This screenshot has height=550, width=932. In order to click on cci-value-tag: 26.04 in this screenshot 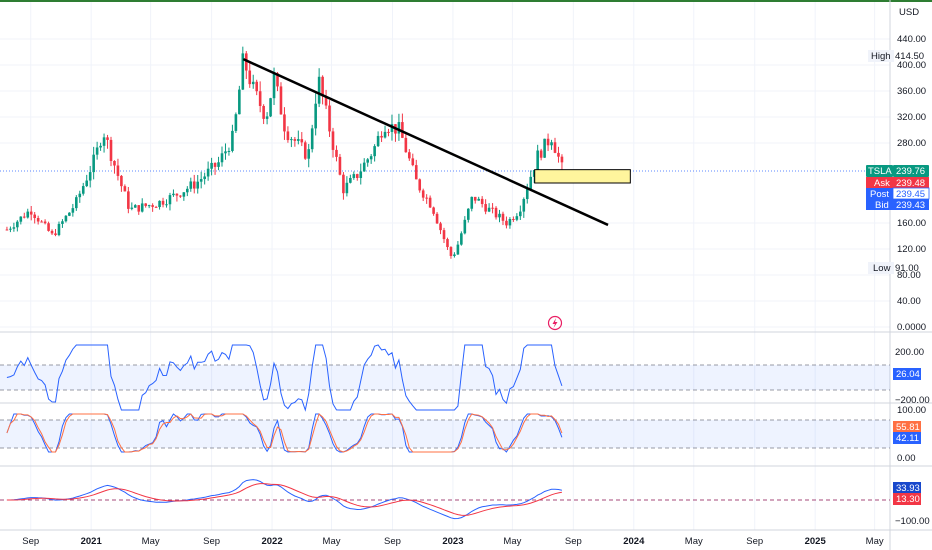, I will do `click(907, 374)`.